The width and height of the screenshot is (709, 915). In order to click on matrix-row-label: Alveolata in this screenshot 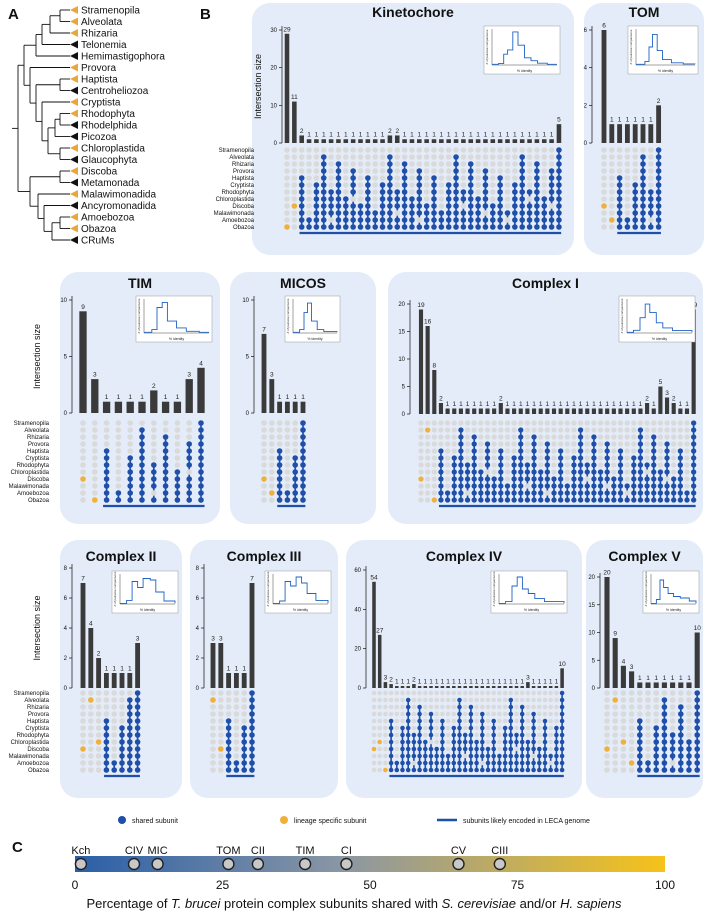, I will do `click(36, 701)`.